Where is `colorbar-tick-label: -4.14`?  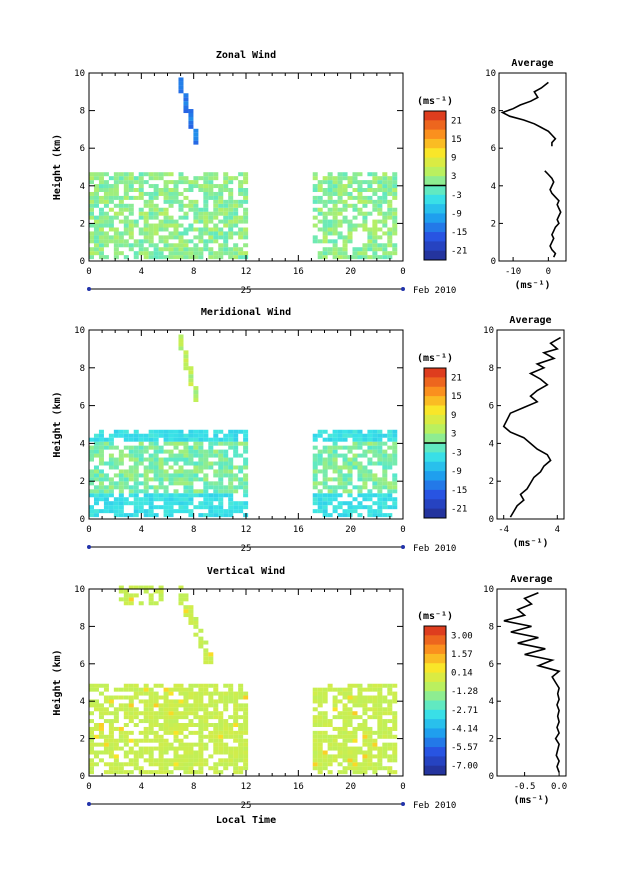 colorbar-tick-label: -4.14 is located at coordinates (464, 729).